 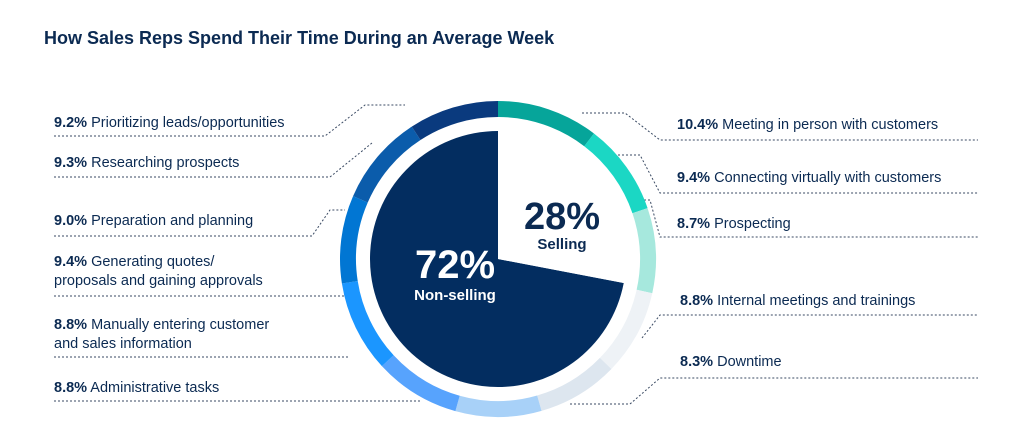 What do you see at coordinates (562, 244) in the screenshot?
I see `selling-caption: Selling` at bounding box center [562, 244].